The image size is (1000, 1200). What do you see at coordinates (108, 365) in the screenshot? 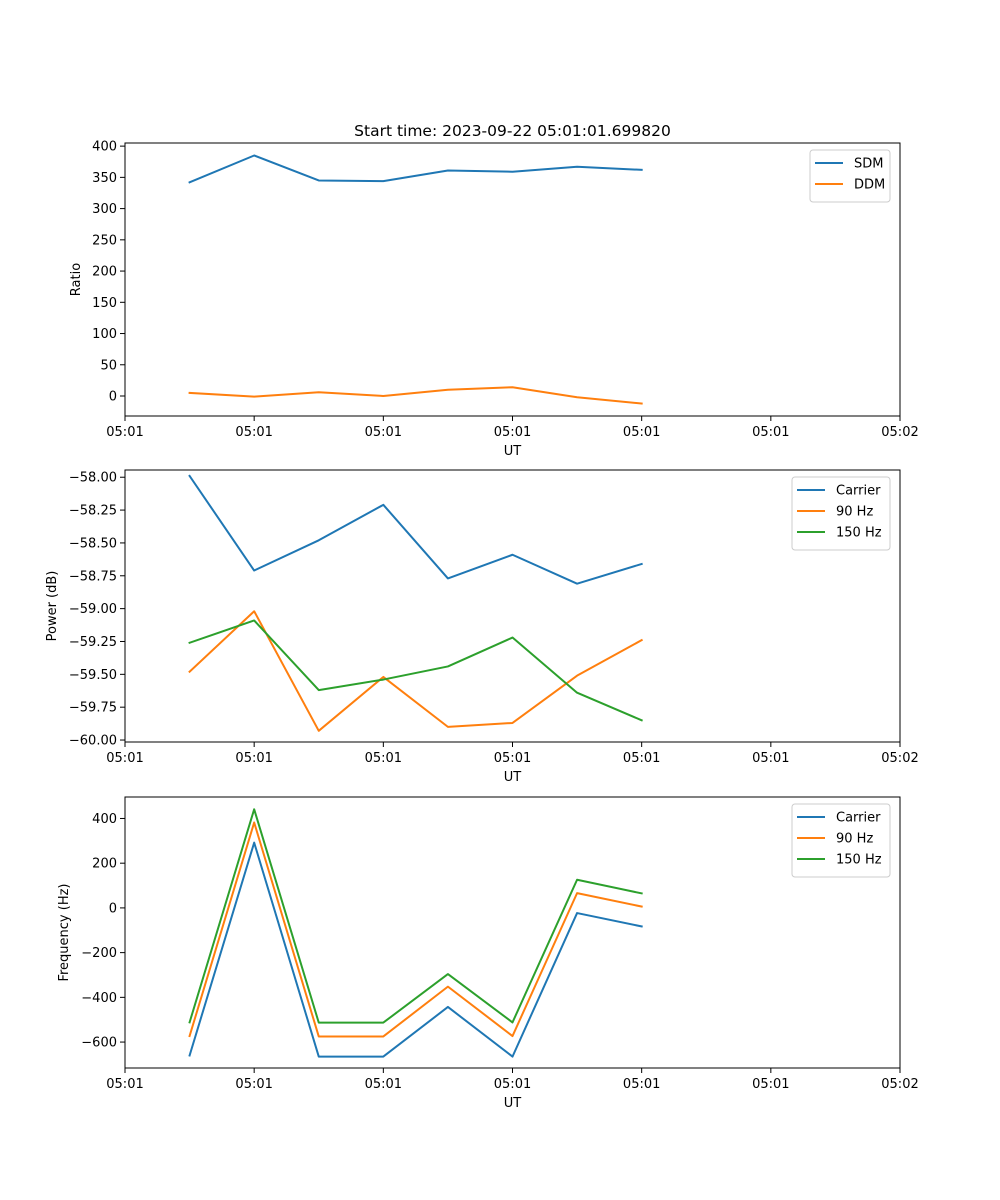
I see `y-tick-label: 50` at bounding box center [108, 365].